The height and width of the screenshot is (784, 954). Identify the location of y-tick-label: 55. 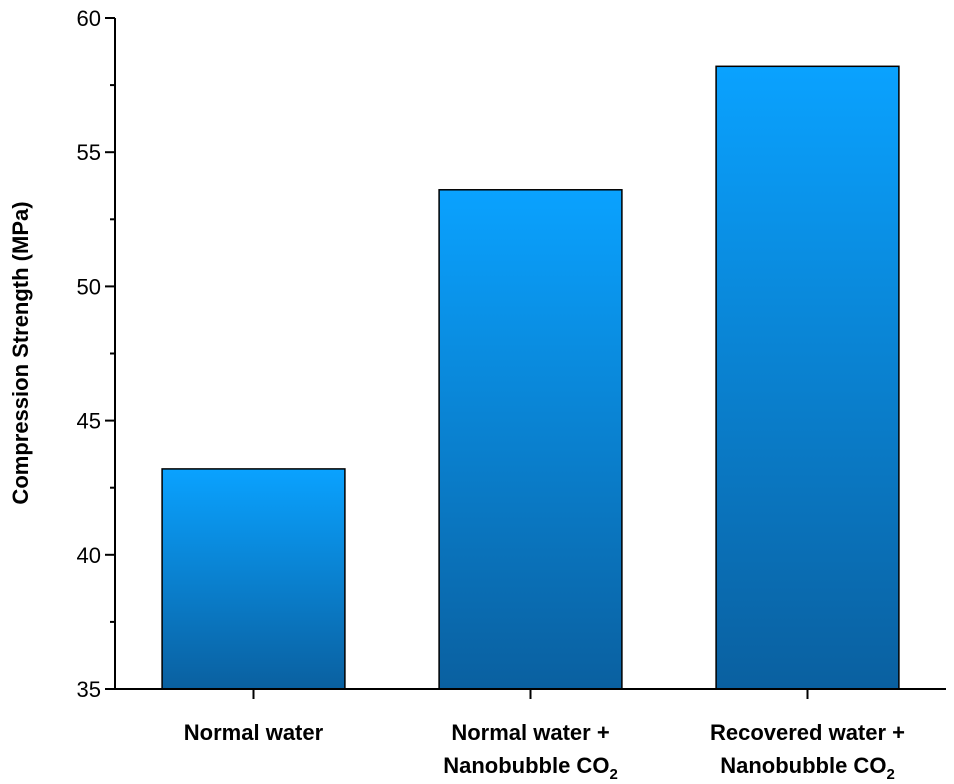
(89, 152).